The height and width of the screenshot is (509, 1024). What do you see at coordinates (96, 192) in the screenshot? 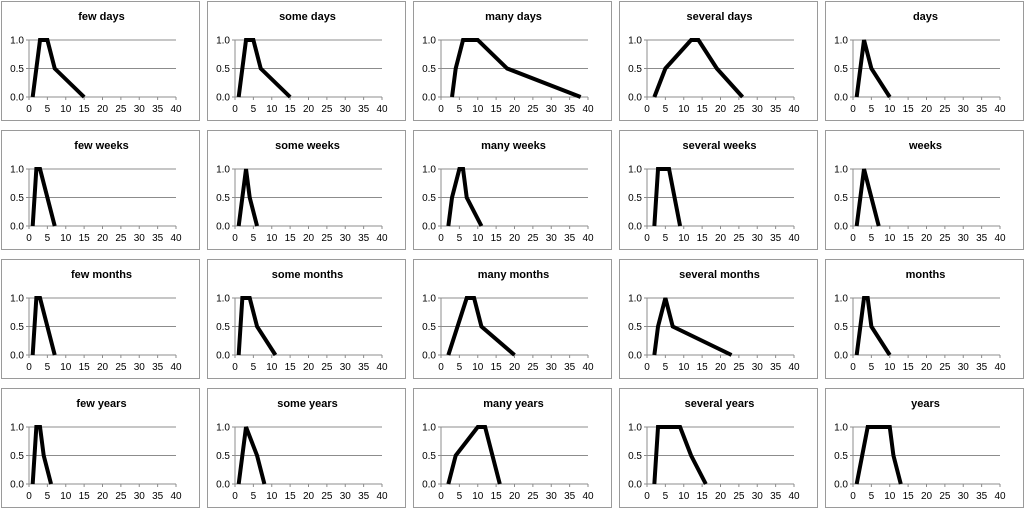
I see `chart-svg: few weeks 0.0 0.5 1.0 0 5 10 15 20 25 30 35 40` at bounding box center [96, 192].